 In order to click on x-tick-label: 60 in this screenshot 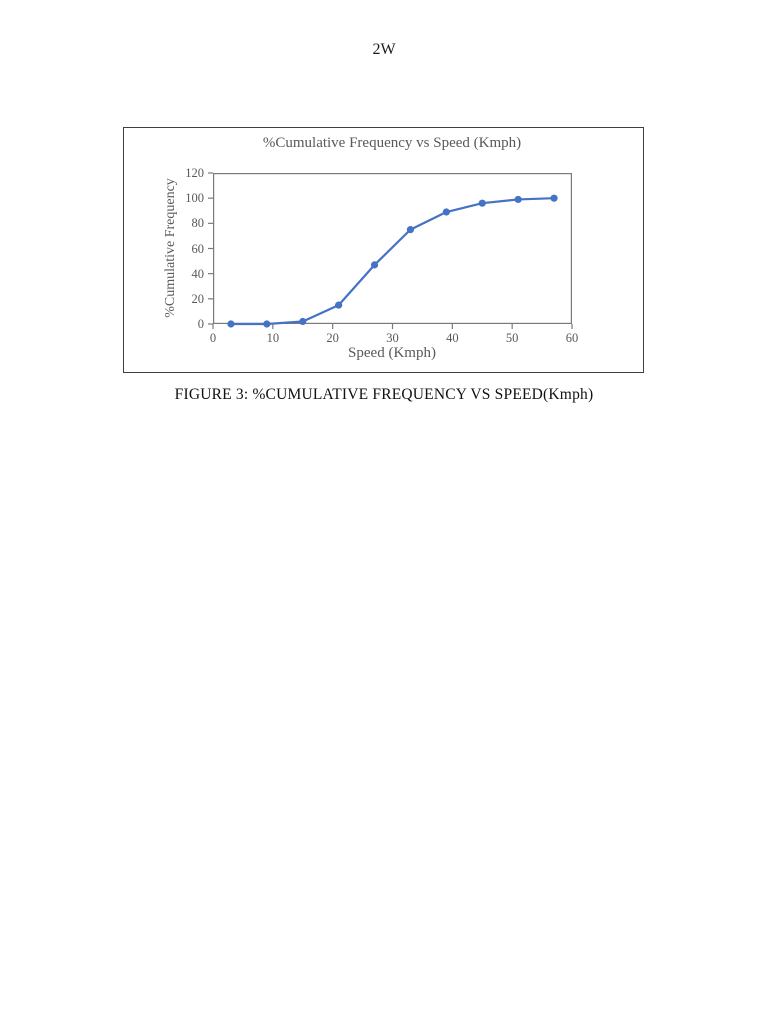, I will do `click(572, 338)`.